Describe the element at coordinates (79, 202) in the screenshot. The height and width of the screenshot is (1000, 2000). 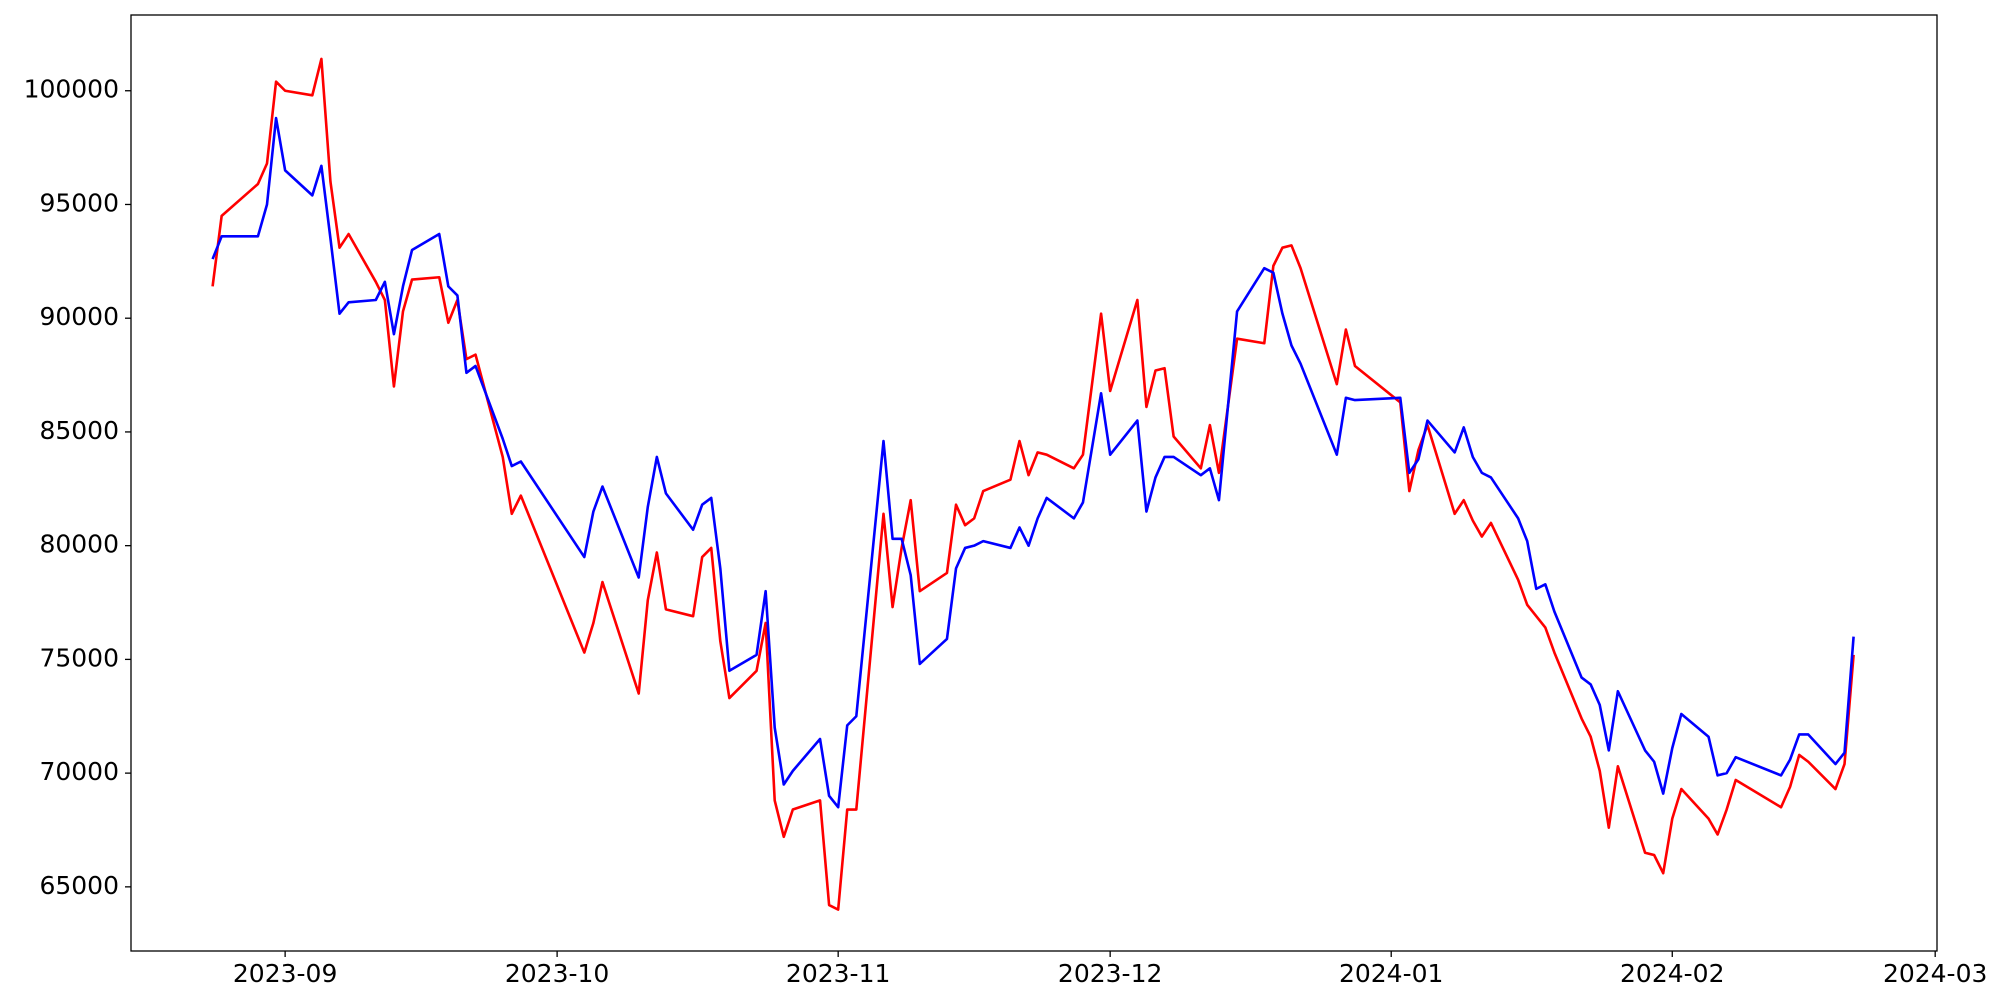
I see `y-tick-label: 95000` at that location.